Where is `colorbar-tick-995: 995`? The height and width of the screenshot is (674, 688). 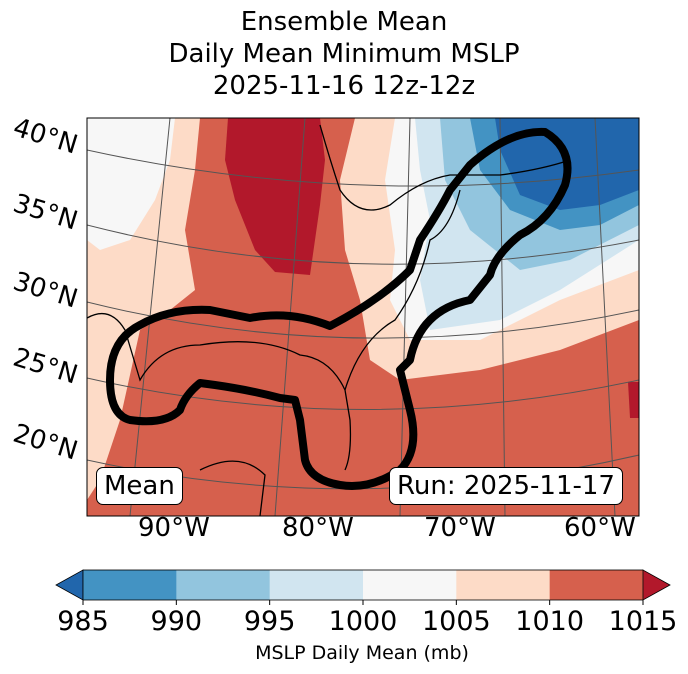
colorbar-tick-995: 995 is located at coordinates (269, 621).